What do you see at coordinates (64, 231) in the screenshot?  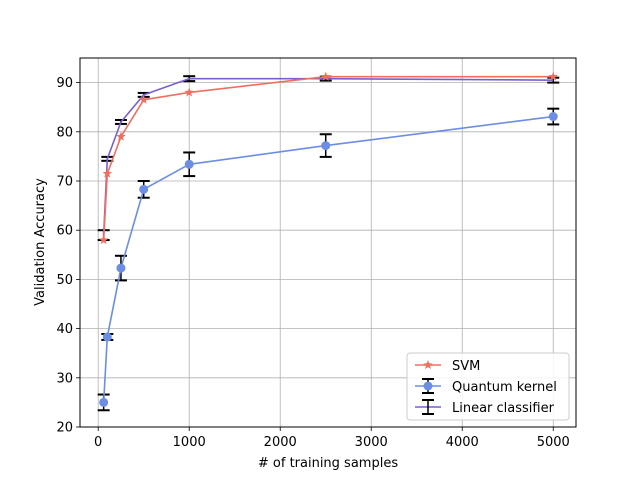 I see `y-tick-label: 60` at bounding box center [64, 231].